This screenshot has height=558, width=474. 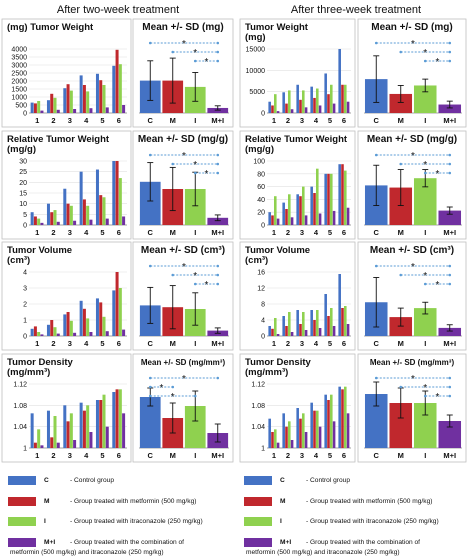 I want to click on chart-7-xtick-3: 3, so click(x=302, y=232).